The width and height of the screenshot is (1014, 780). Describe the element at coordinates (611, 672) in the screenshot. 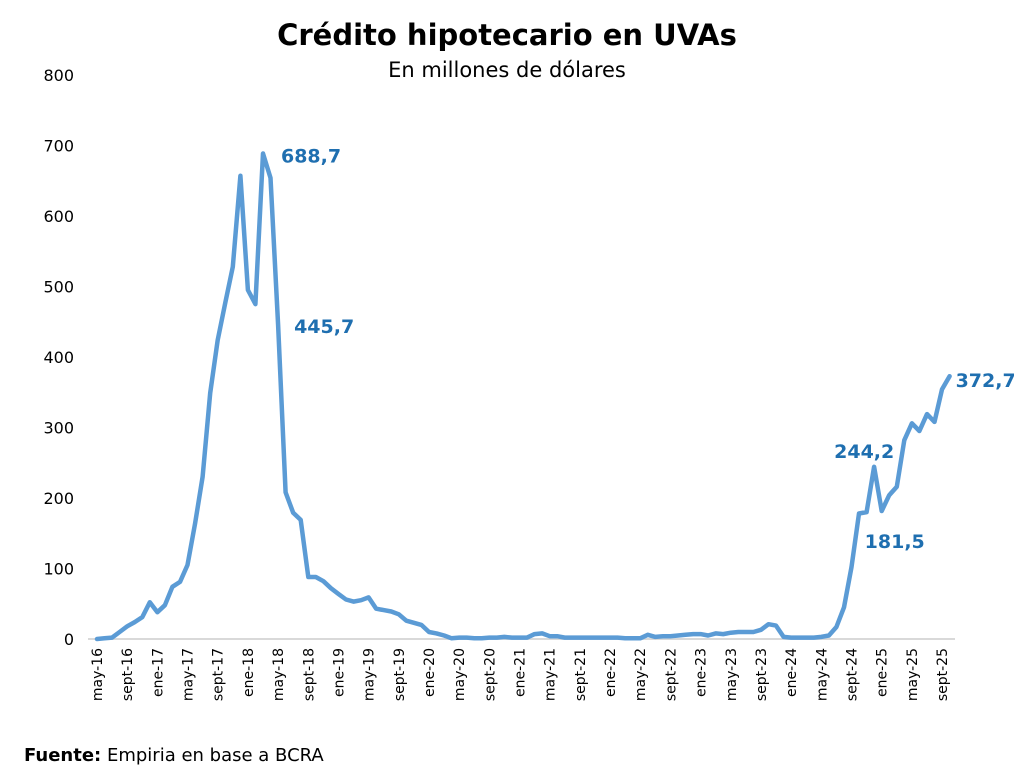

I see `x-tick-label: ene-22` at that location.